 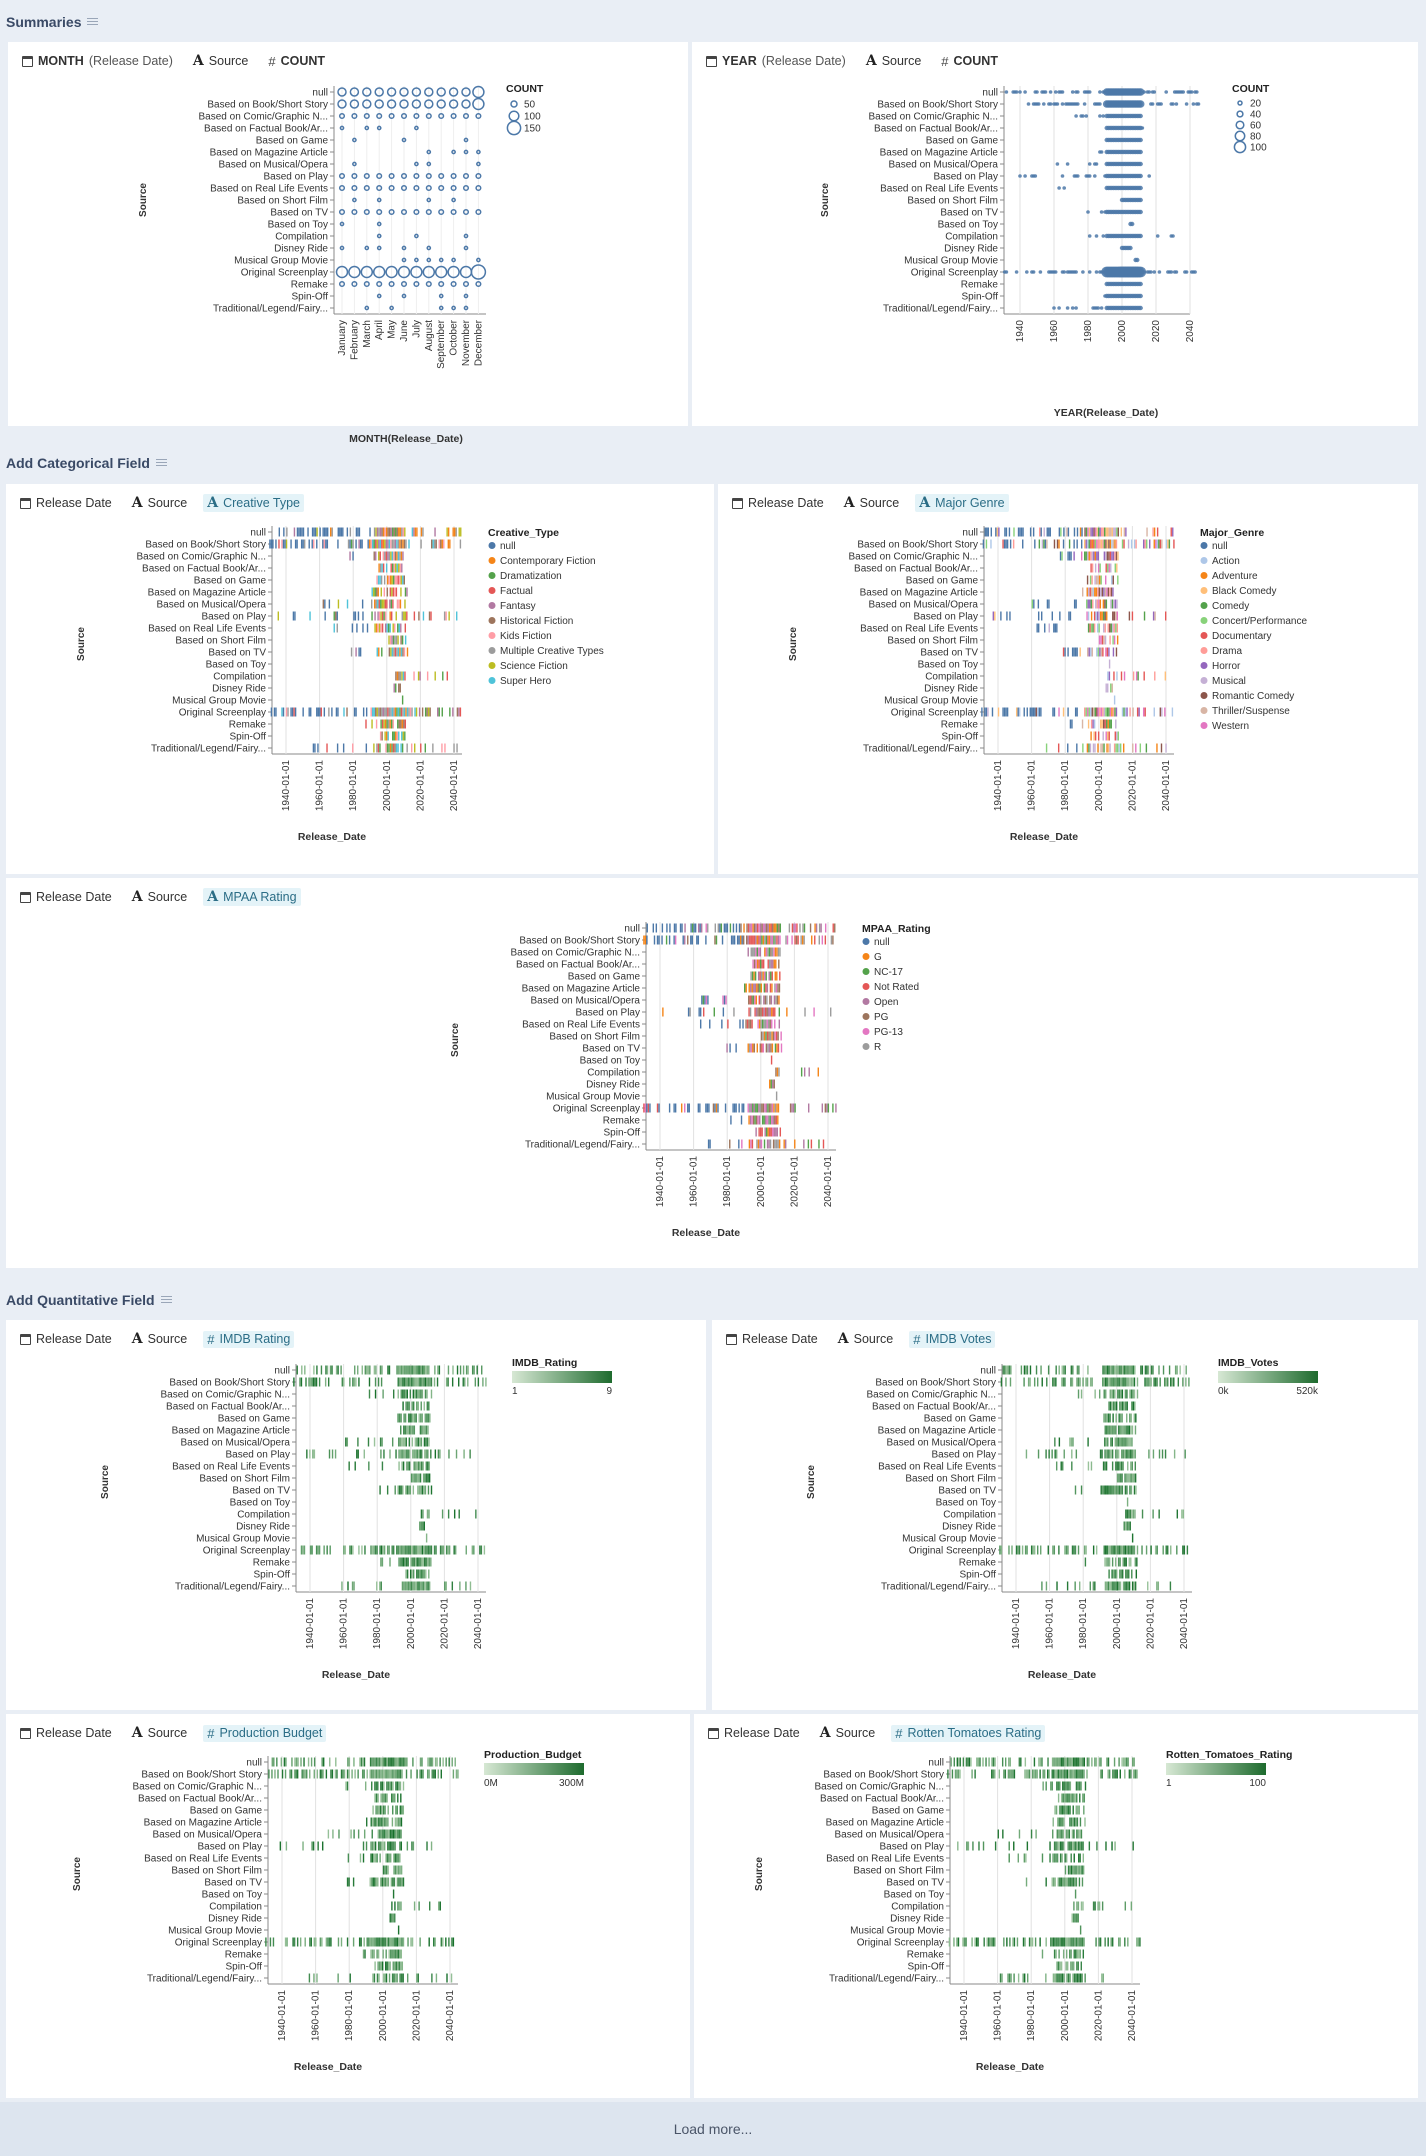 What do you see at coordinates (265, 1733) in the screenshot?
I see `color-encoding-pill: # Production Budget` at bounding box center [265, 1733].